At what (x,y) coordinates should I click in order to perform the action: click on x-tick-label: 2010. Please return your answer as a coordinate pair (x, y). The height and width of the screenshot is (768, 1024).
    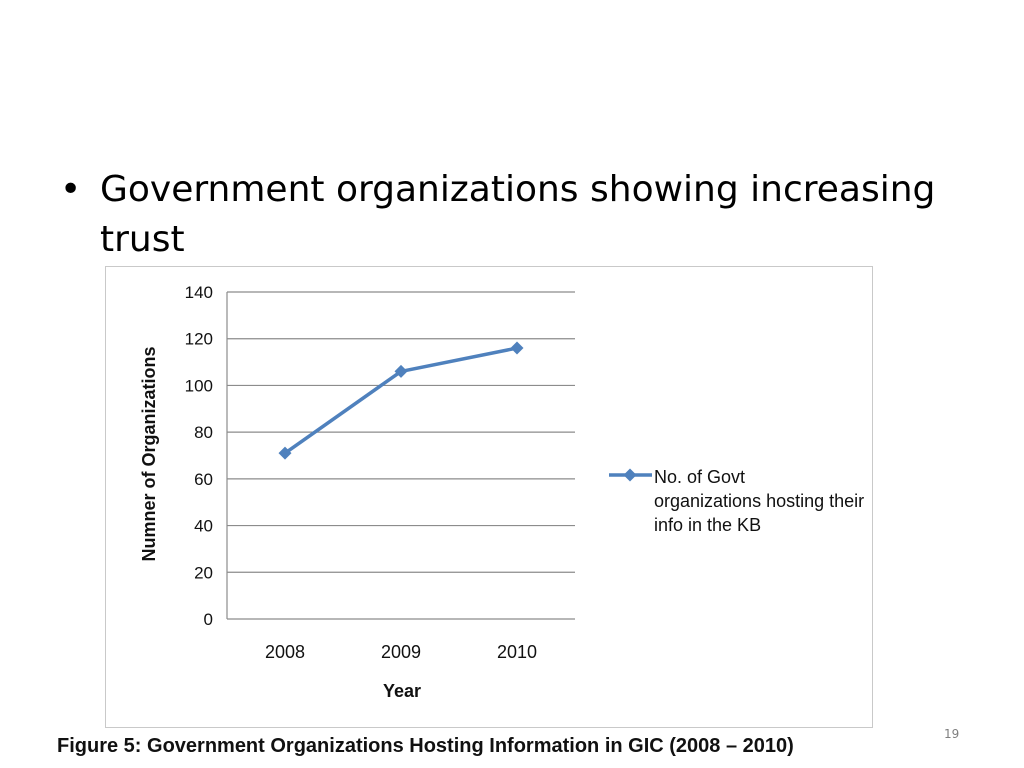
    Looking at the image, I should click on (517, 652).